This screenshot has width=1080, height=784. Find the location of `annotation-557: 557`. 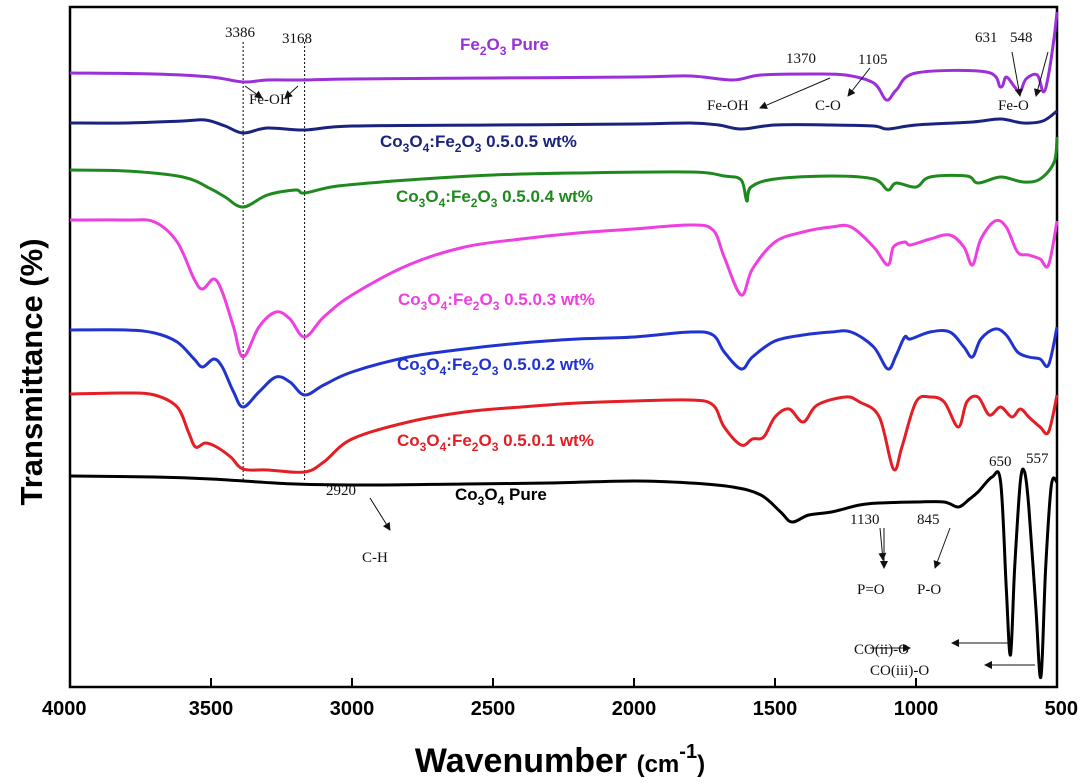

annotation-557: 557 is located at coordinates (1037, 459).